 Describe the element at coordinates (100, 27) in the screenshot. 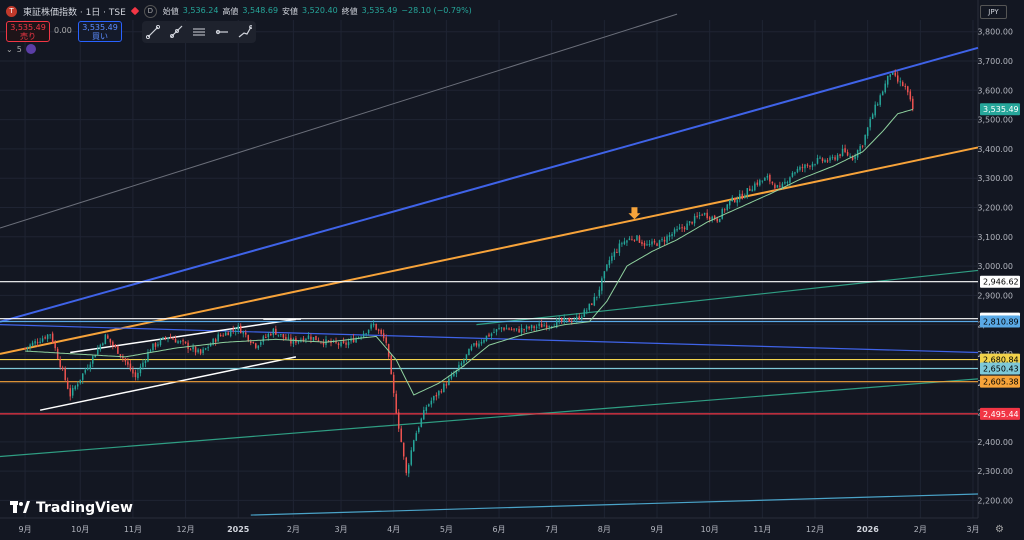

I see `buy-price: 3,535.49` at that location.